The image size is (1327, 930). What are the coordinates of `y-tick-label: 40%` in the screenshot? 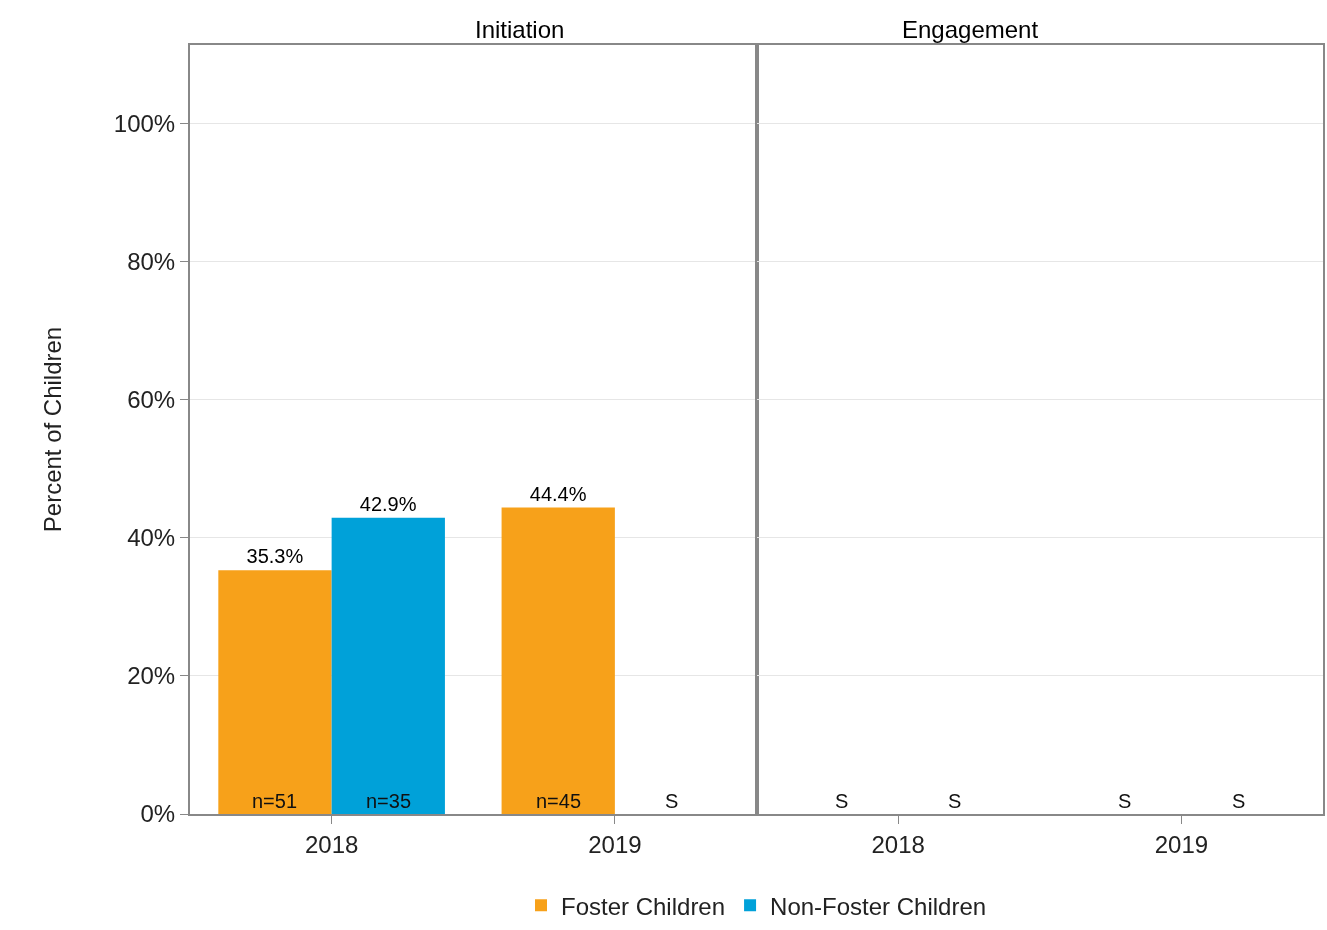 It's located at (151, 538).